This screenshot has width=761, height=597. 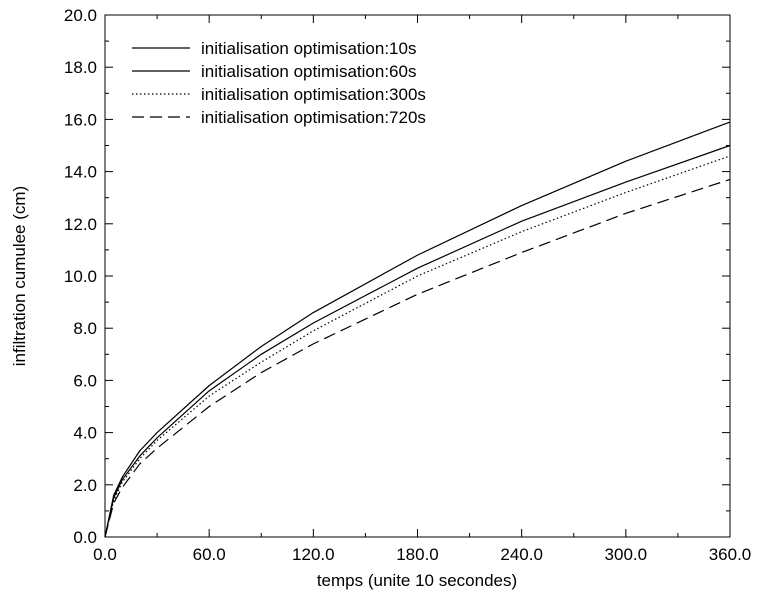 I want to click on y-tick-label: 10.0, so click(x=80, y=276).